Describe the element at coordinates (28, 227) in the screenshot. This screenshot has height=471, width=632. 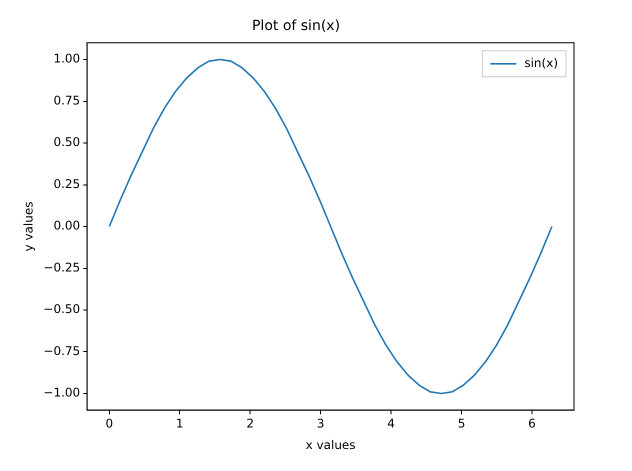
I see `y-axis-title: y values` at that location.